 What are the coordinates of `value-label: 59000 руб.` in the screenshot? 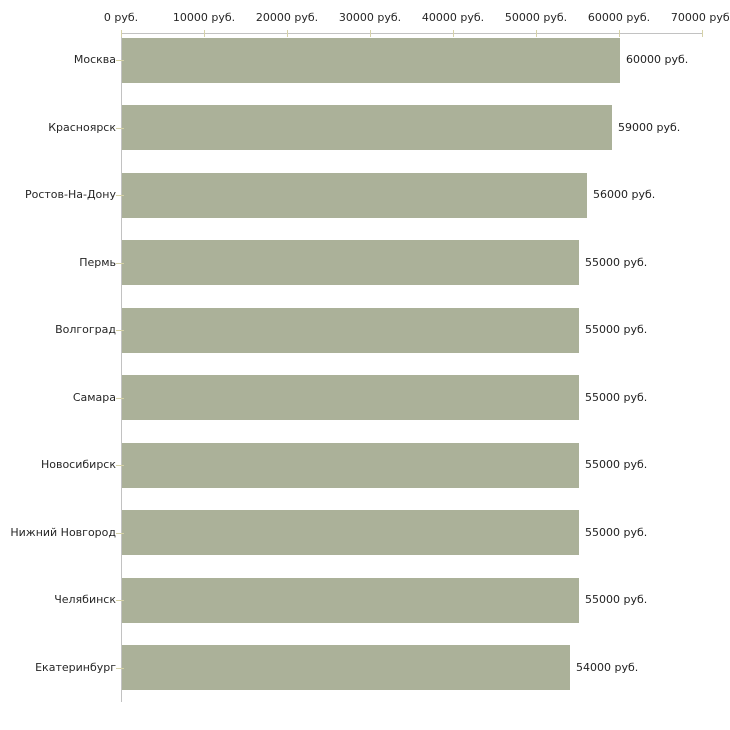 It's located at (649, 127).